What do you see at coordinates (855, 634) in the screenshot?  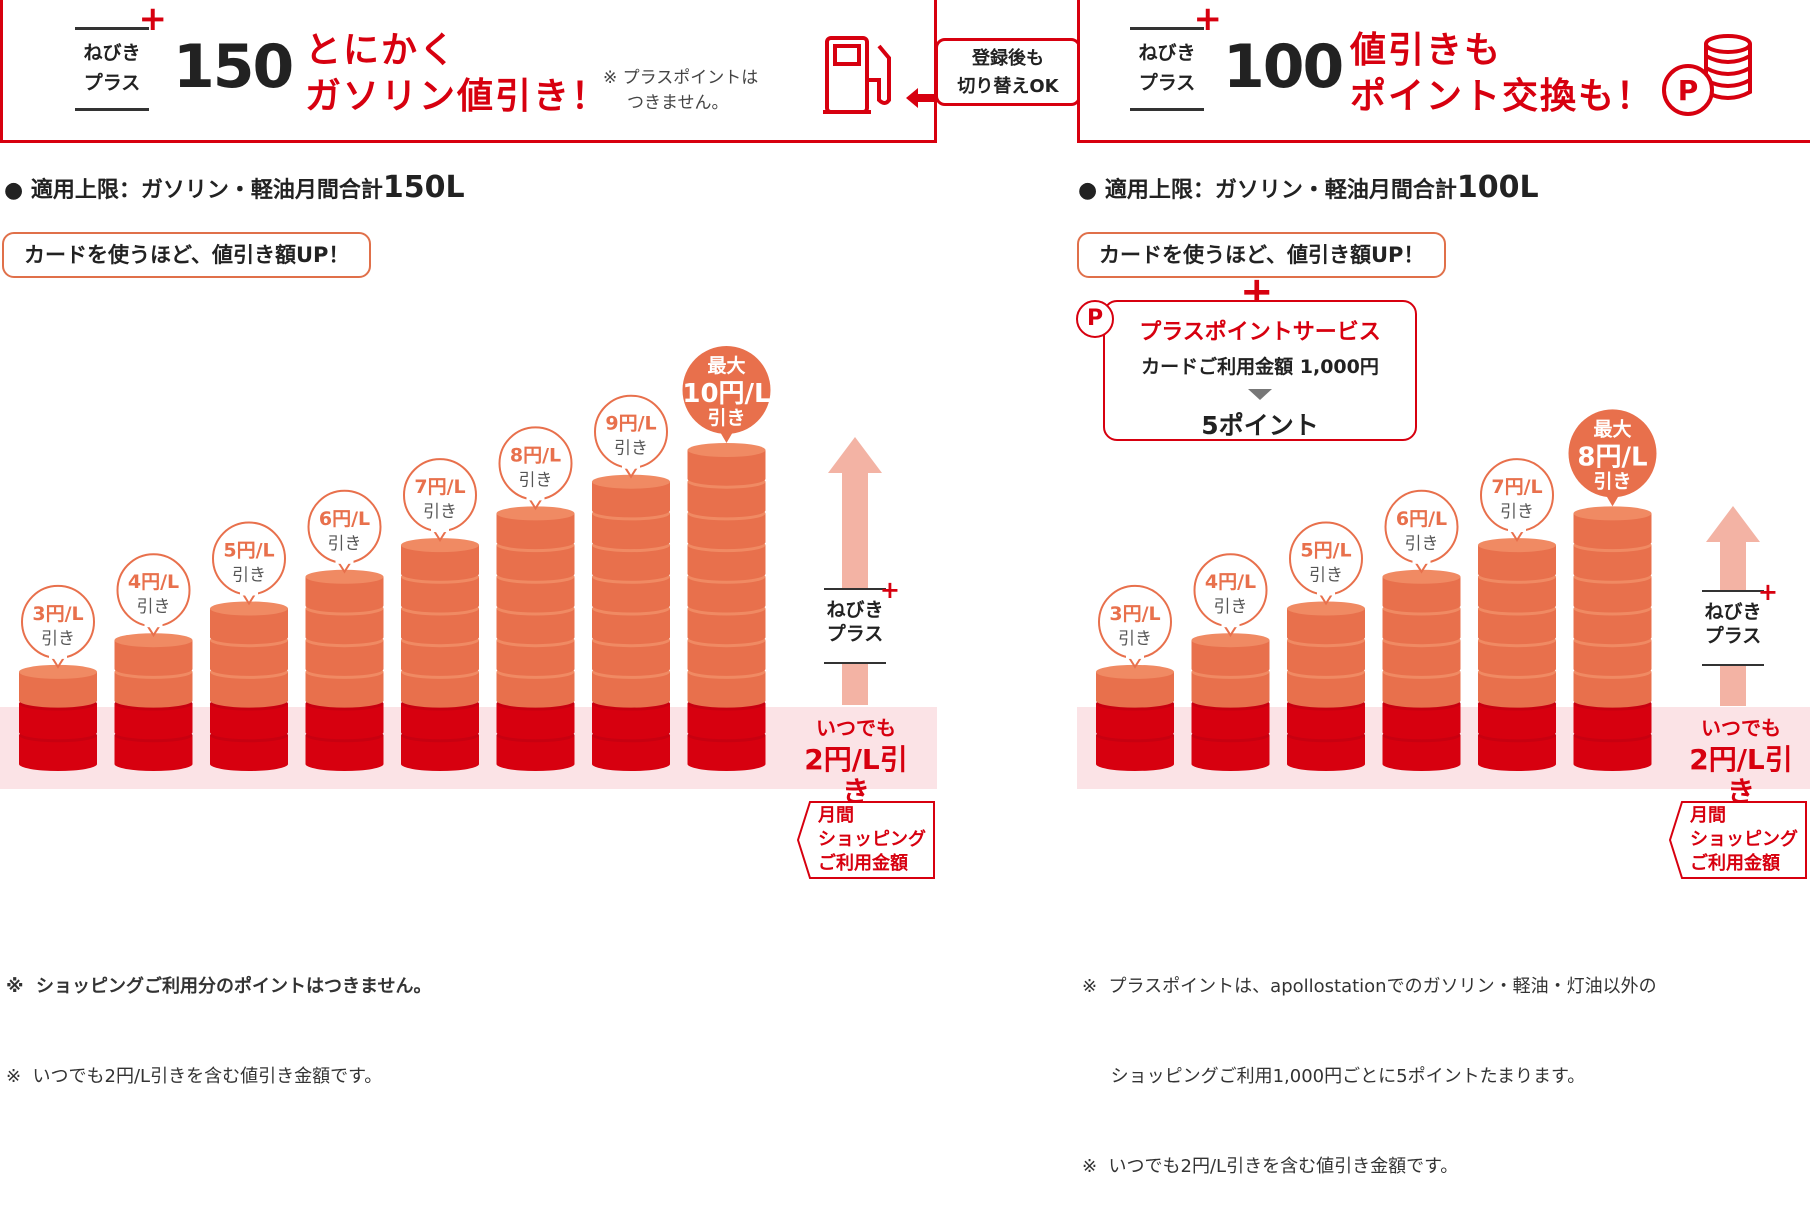 I see `arrow-badge-line-2: プラス` at bounding box center [855, 634].